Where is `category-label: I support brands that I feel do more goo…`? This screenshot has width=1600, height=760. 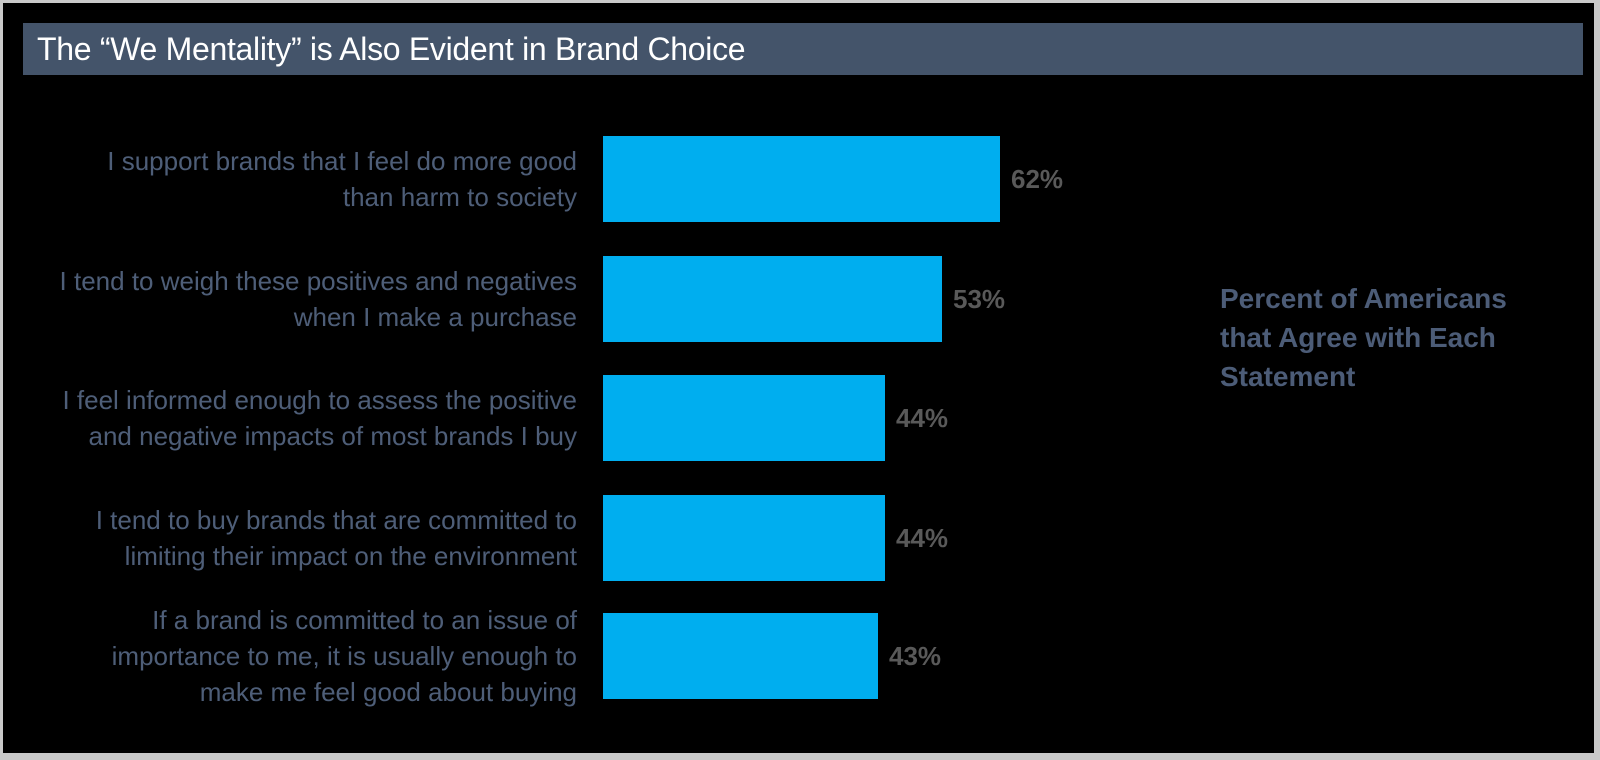
category-label: I support brands that I feel do more goo… is located at coordinates (290, 179).